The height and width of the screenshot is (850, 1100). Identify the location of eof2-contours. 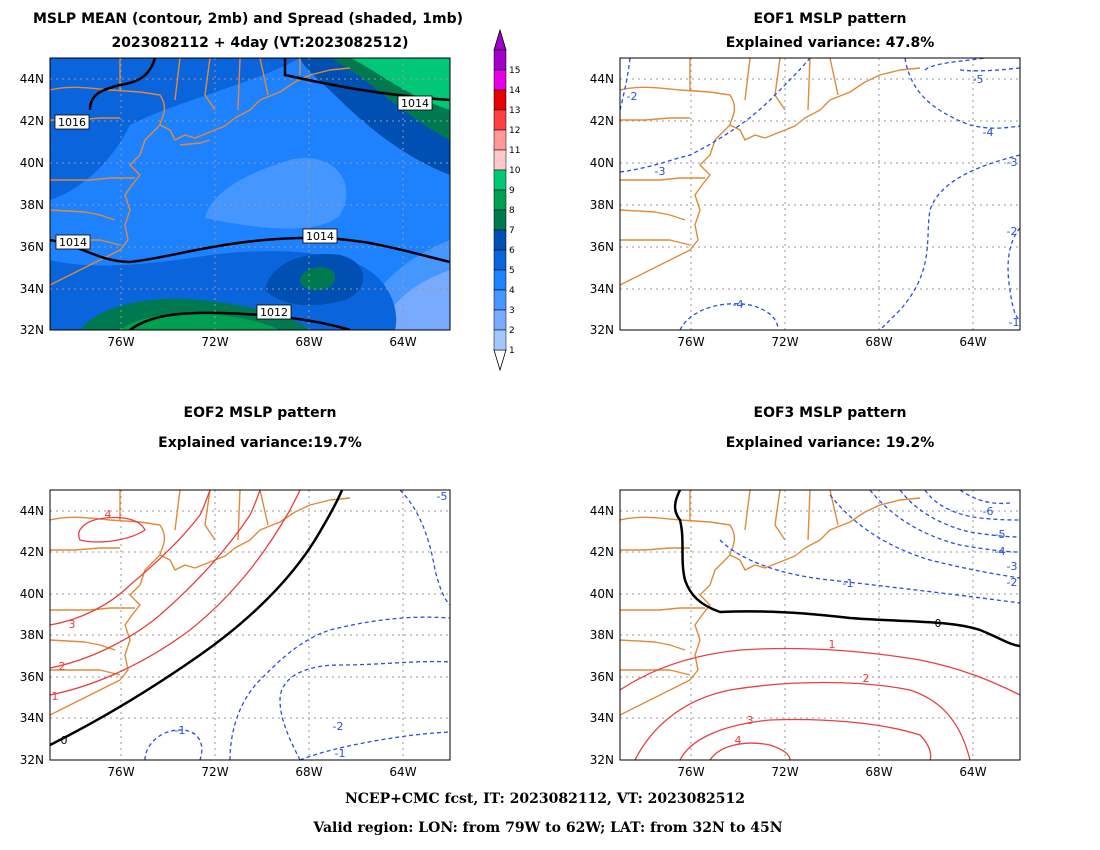
(250, 625).